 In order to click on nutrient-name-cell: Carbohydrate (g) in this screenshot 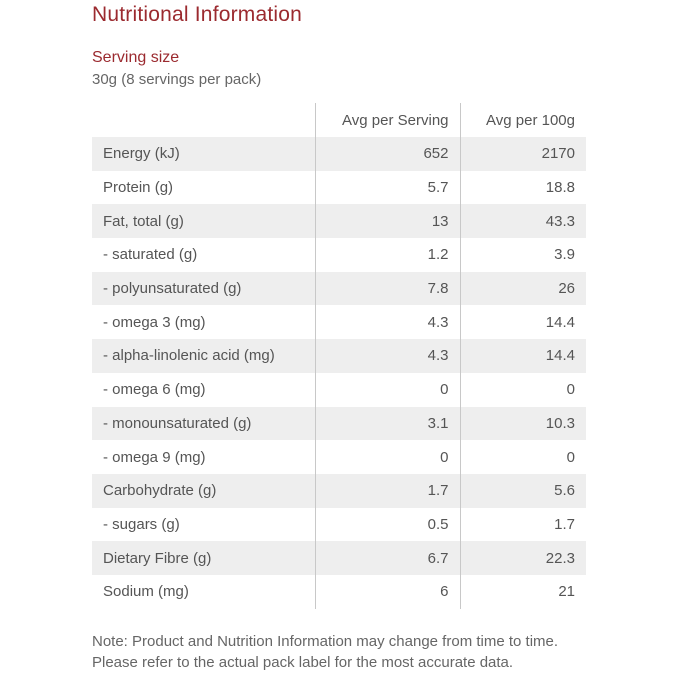, I will do `click(203, 490)`.